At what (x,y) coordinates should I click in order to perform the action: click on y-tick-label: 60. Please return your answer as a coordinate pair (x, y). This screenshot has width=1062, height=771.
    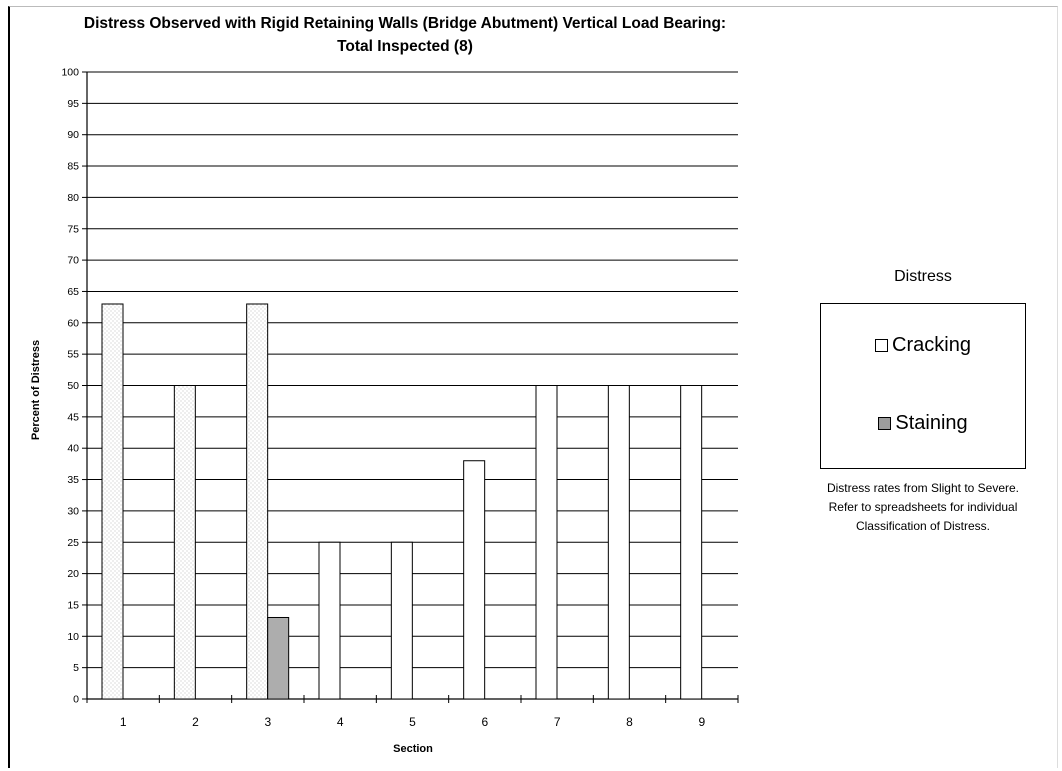
    Looking at the image, I should click on (73, 323).